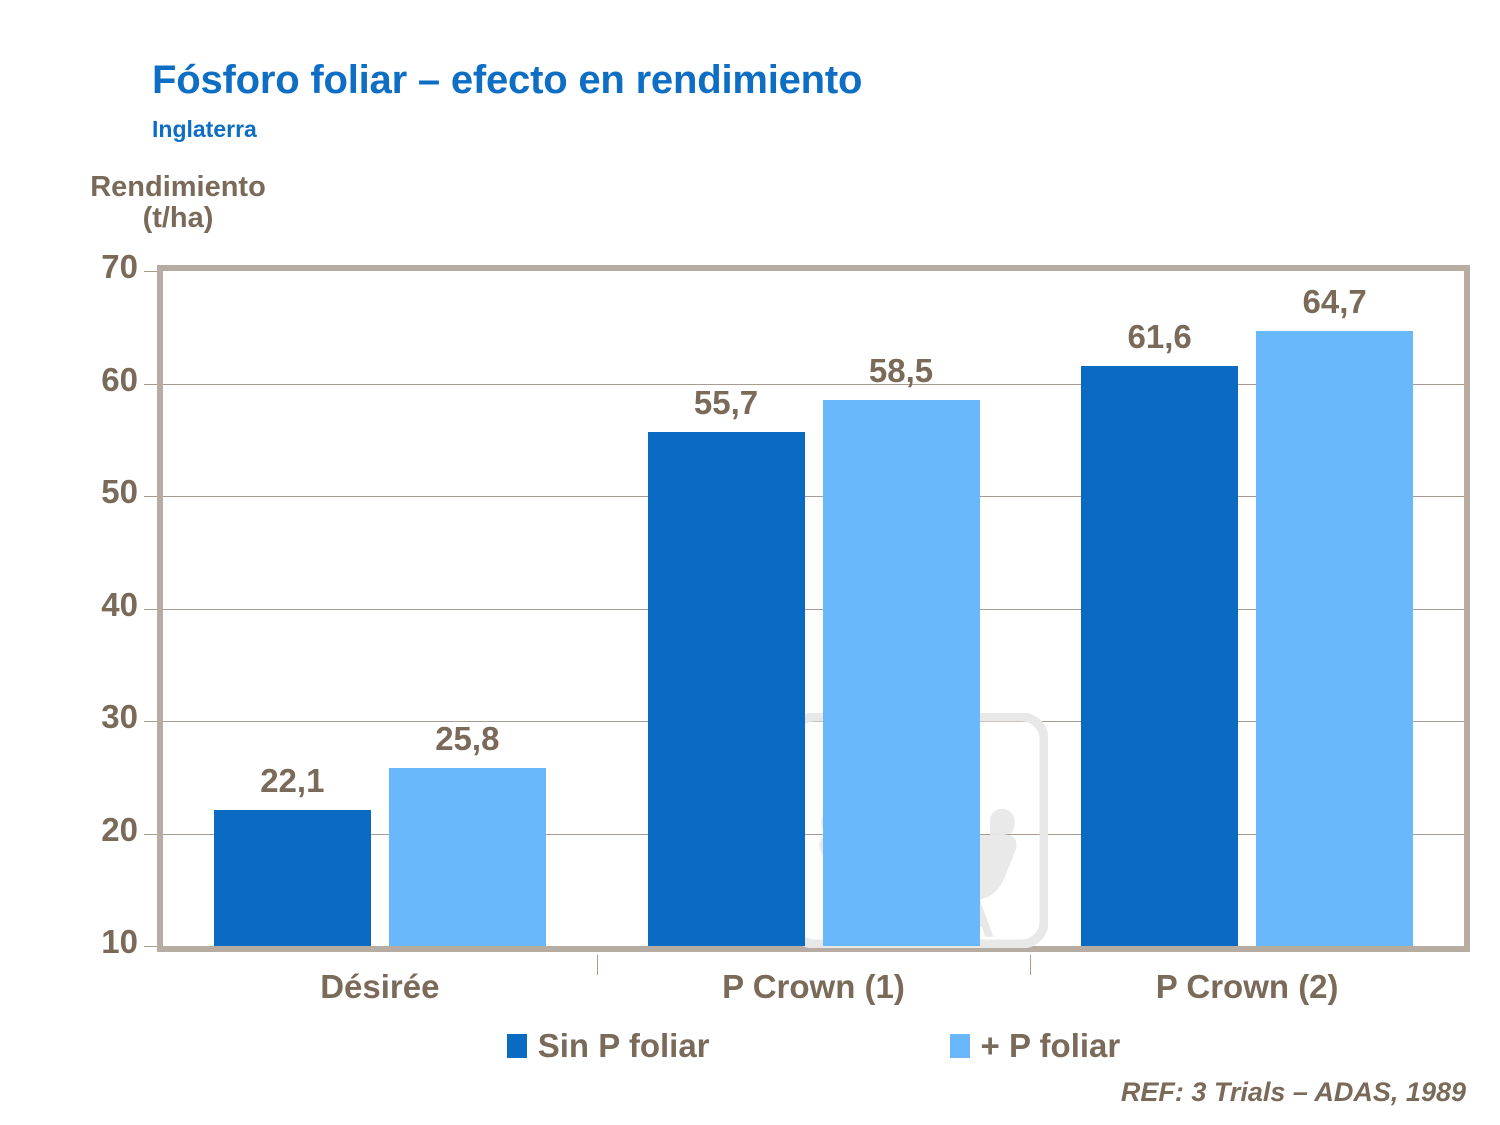  I want to click on bar-value-label: 55,7, so click(726, 402).